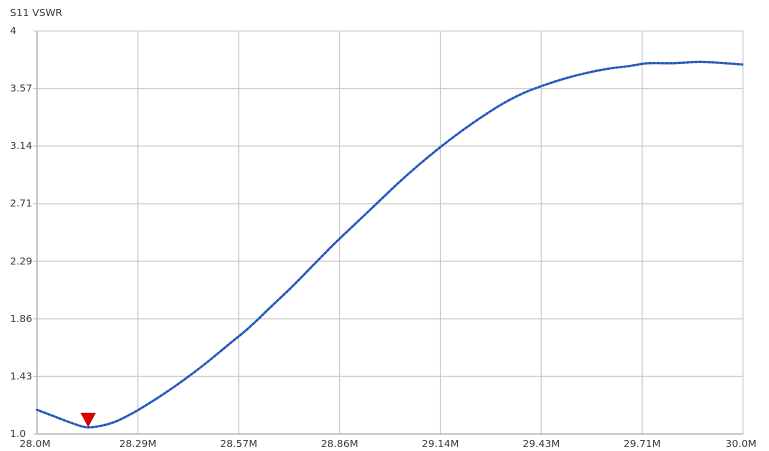 Image resolution: width=769 pixels, height=451 pixels. Describe the element at coordinates (541, 444) in the screenshot. I see `x-tick-label: 29.43M` at that location.